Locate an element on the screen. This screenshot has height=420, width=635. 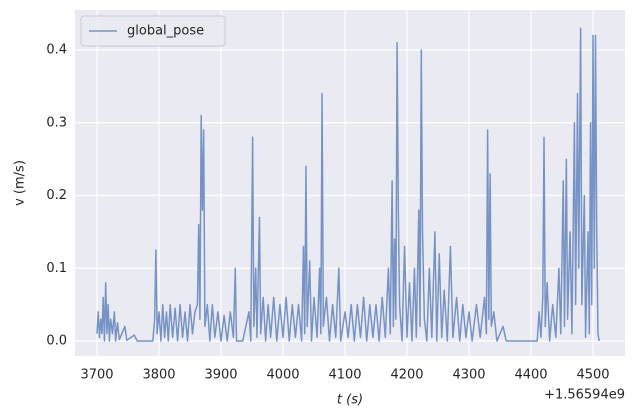
x-tick-label: 3800 is located at coordinates (158, 375).